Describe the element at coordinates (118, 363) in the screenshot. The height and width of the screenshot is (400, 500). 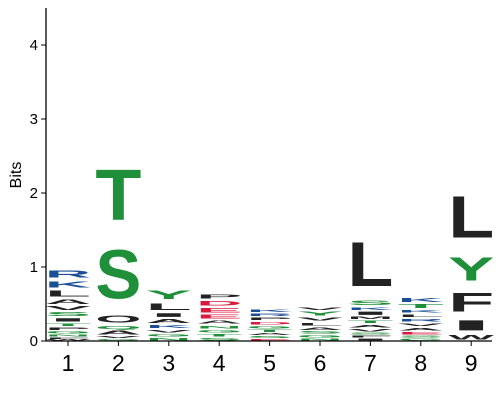
I see `x-tick-label: 2` at that location.